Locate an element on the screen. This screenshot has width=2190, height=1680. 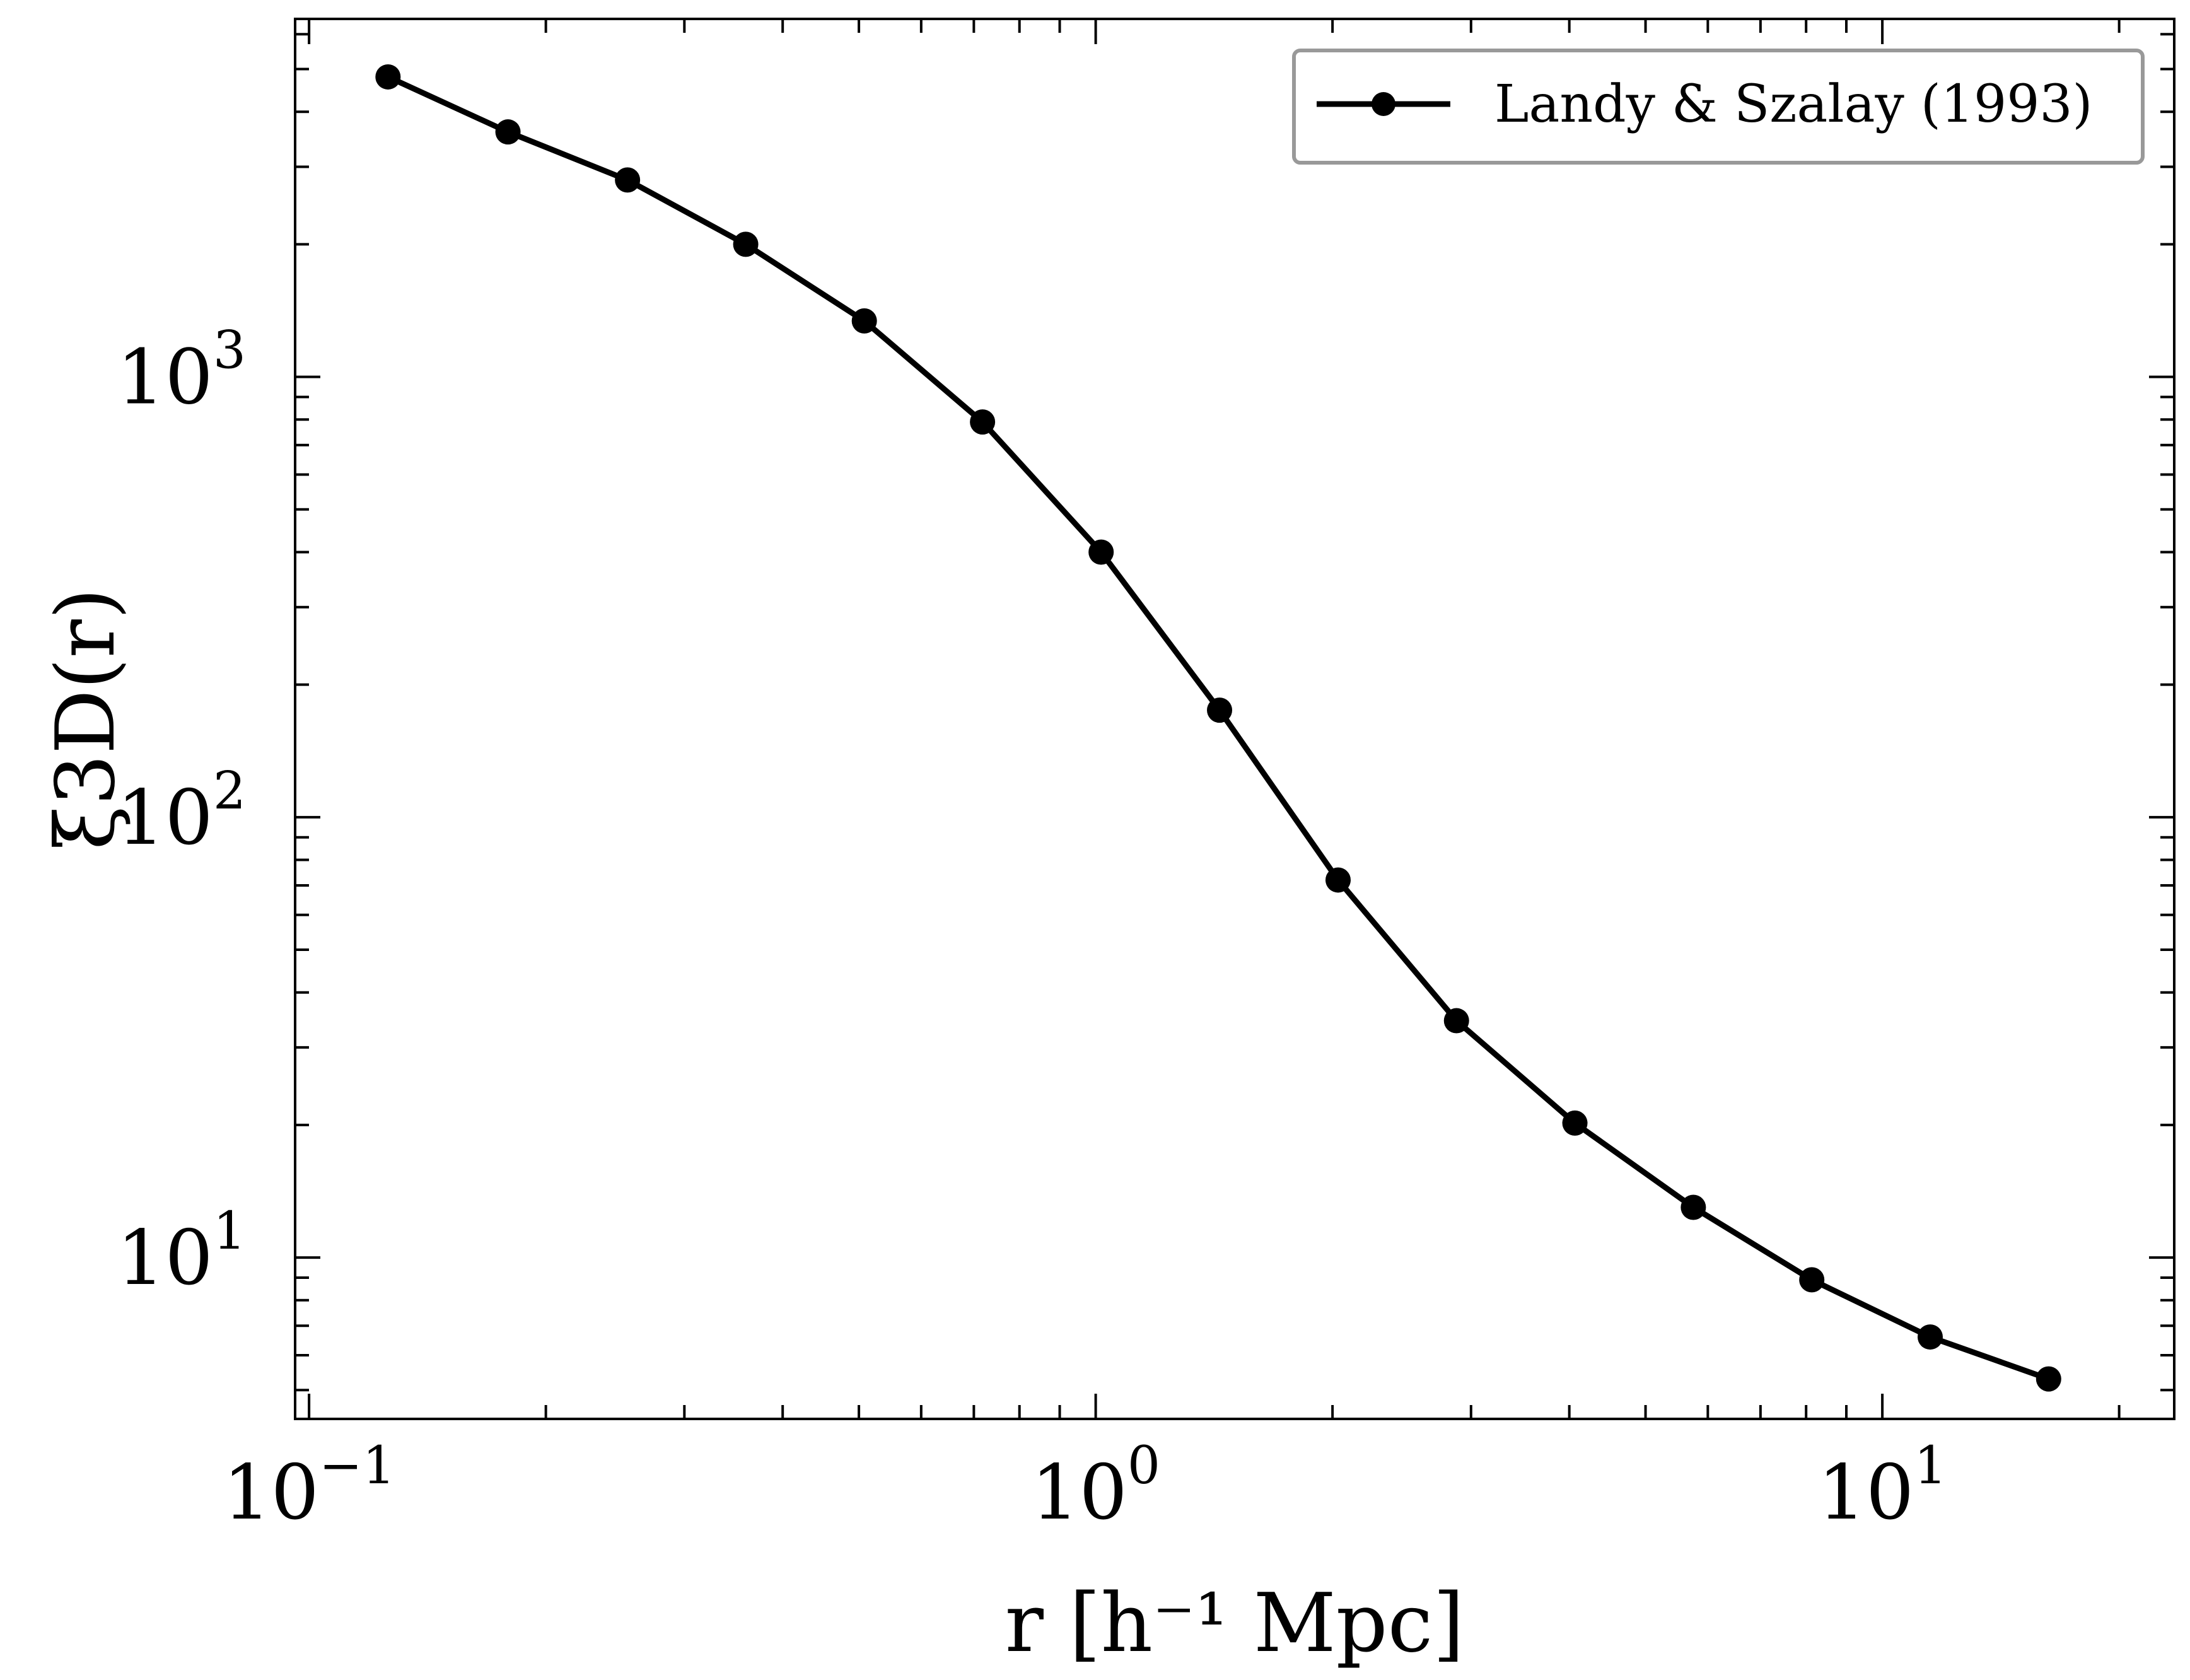
y-tick-label-0: 10¹ is located at coordinates (182, 1251).